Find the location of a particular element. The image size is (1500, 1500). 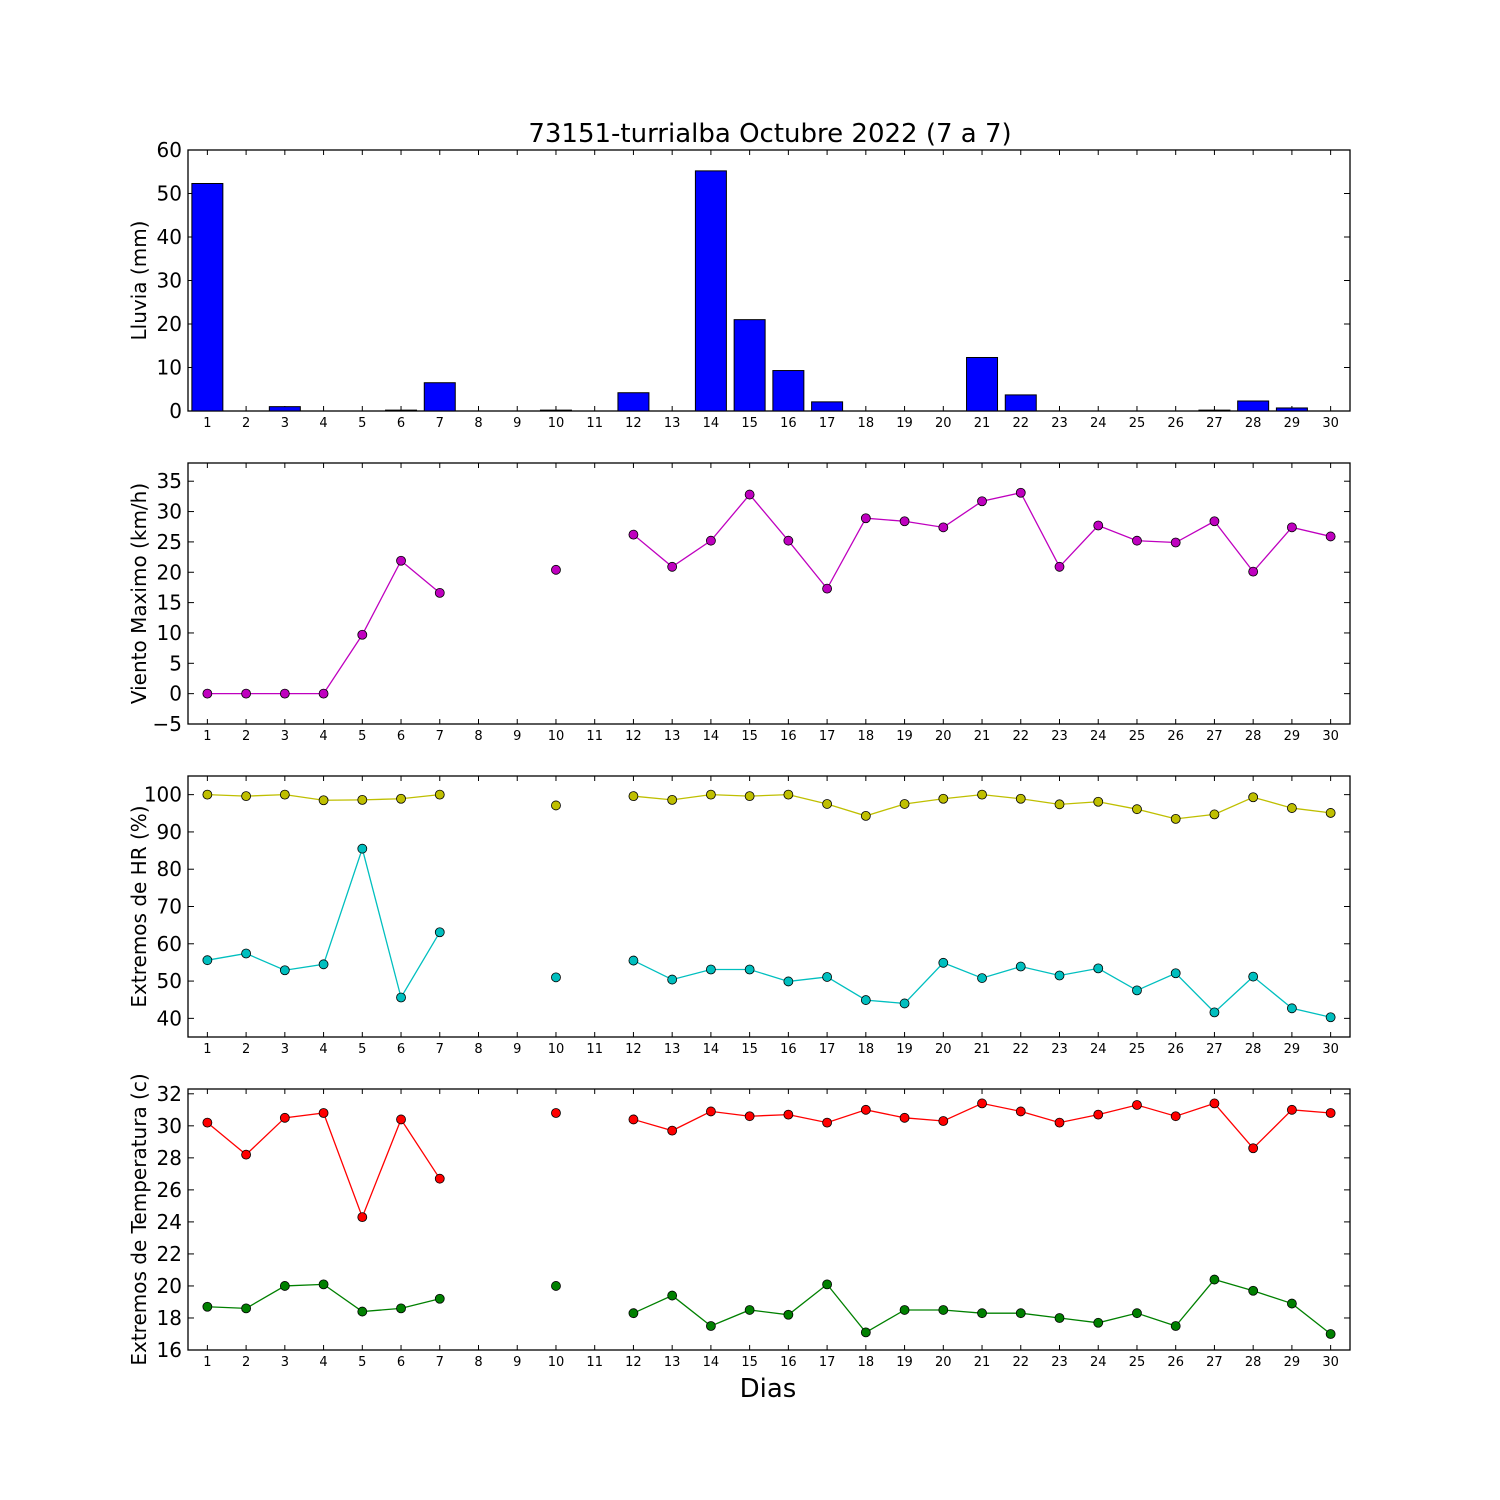

x-tick-label: 9 is located at coordinates (517, 1049).